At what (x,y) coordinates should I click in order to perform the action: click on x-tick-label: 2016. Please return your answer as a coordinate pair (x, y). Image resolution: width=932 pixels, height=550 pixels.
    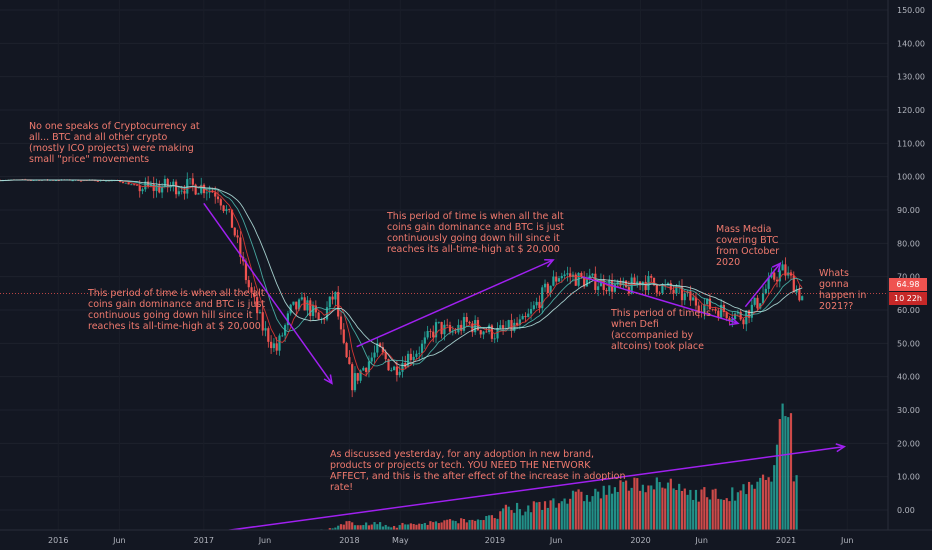
    Looking at the image, I should click on (58, 540).